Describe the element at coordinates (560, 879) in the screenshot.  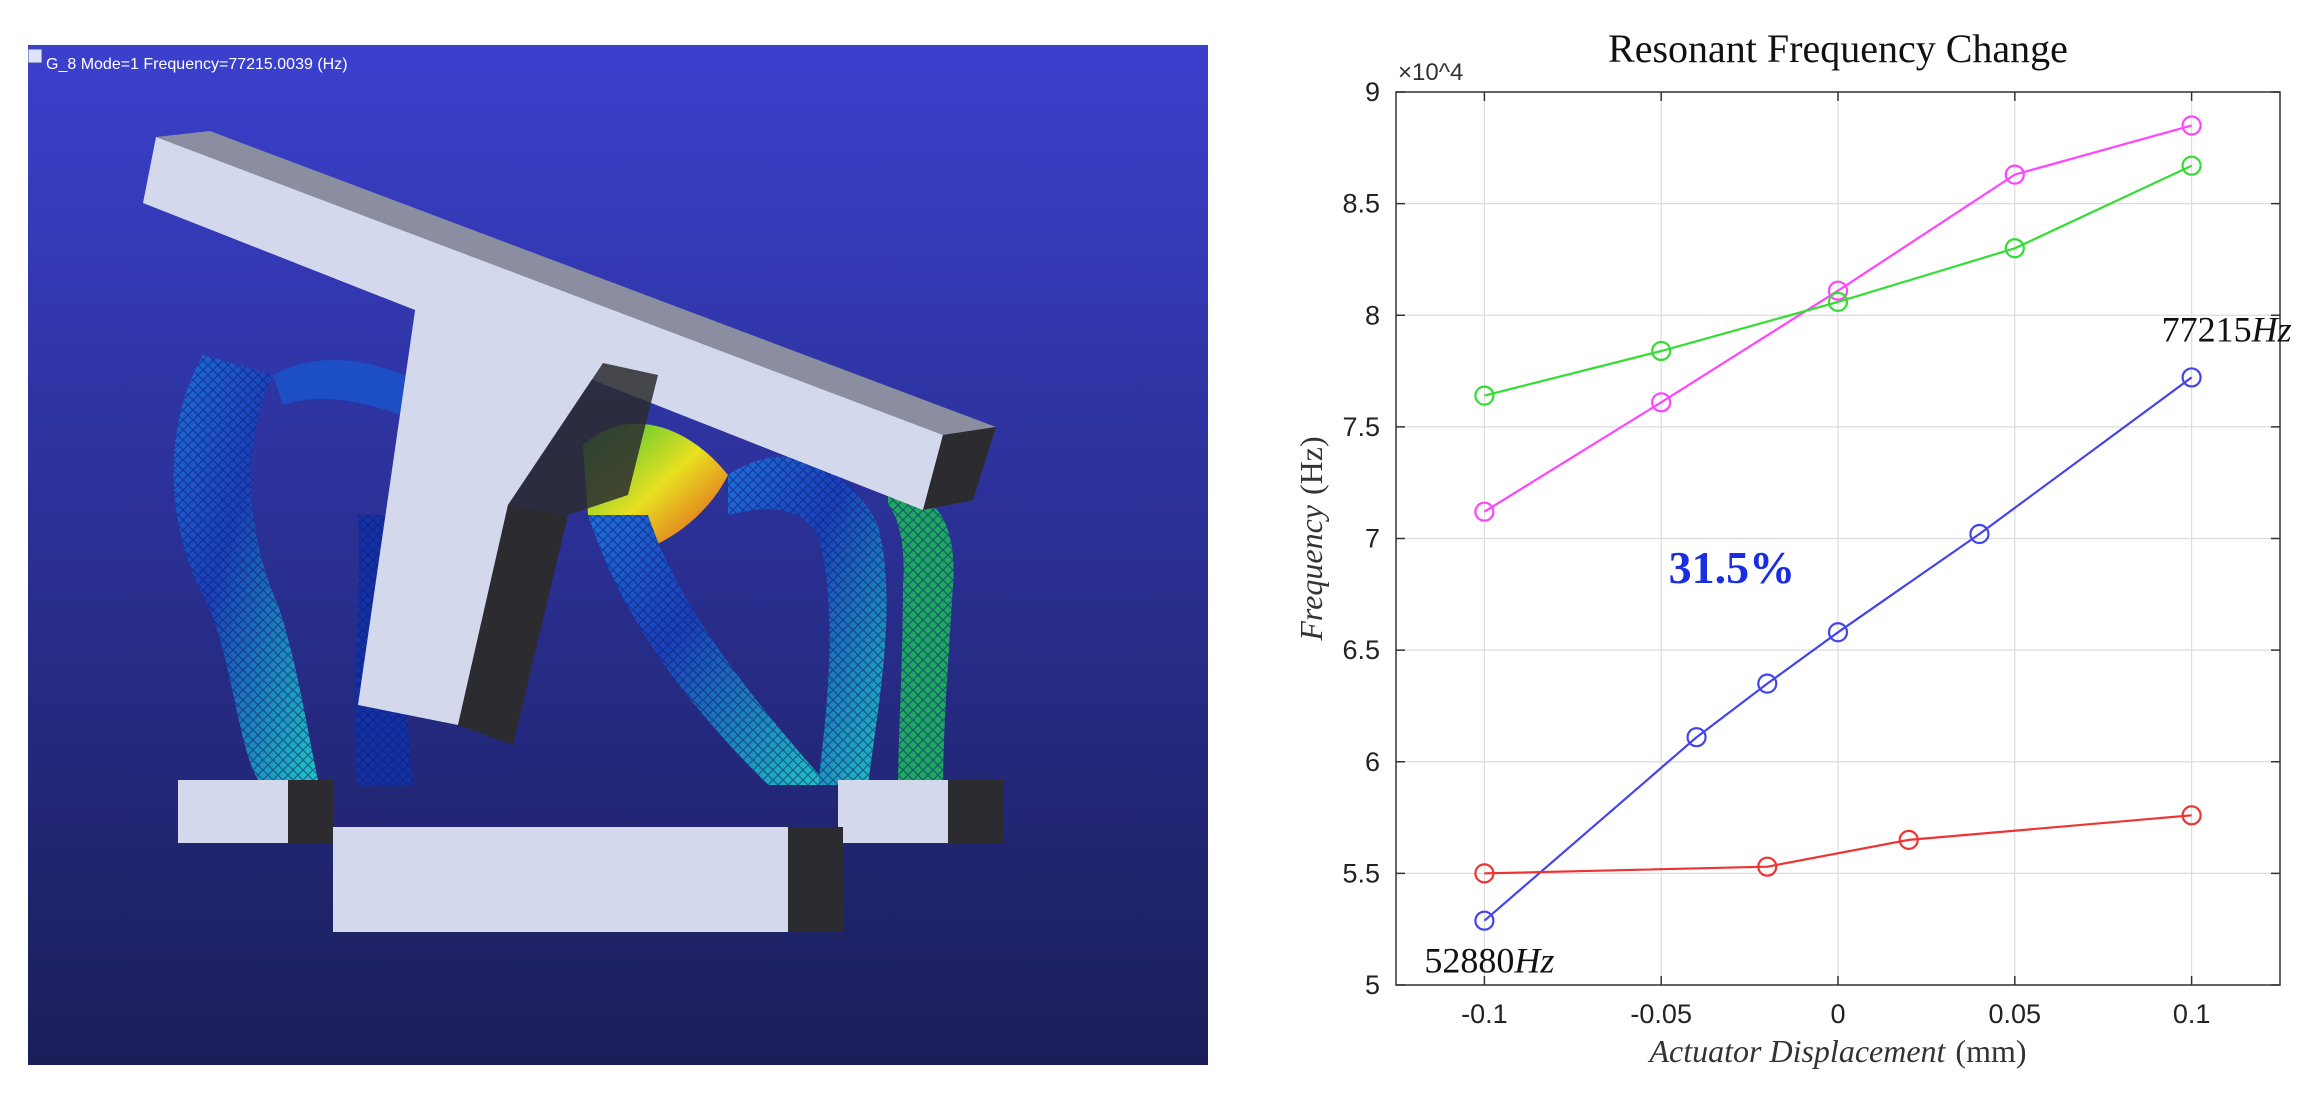
I see `base-main-block` at that location.